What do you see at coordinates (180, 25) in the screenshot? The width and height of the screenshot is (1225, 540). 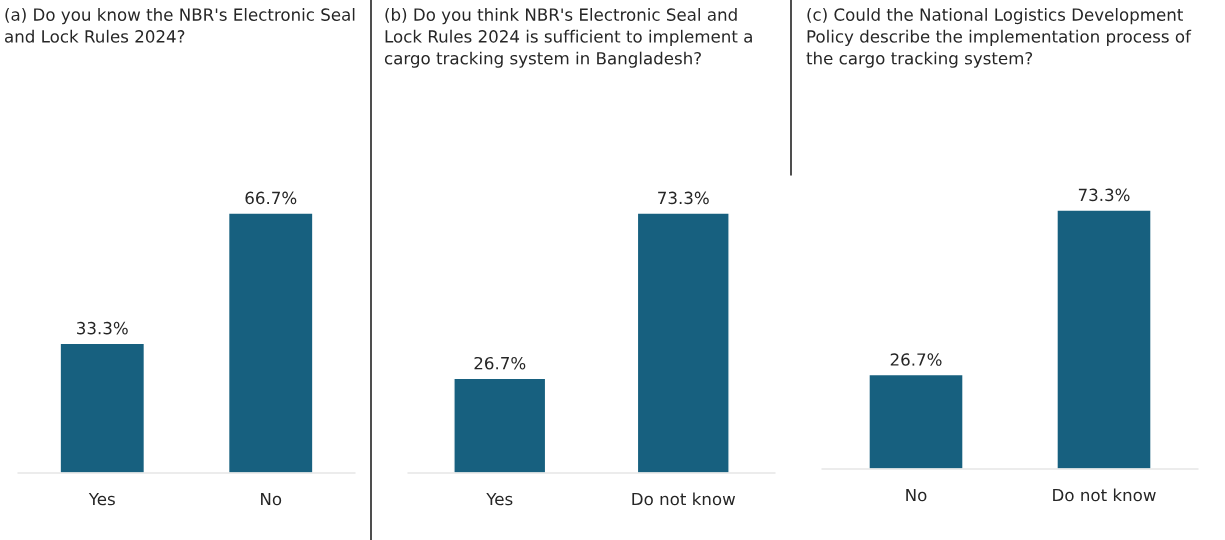 I see `chart-title: (a) Do you know the NBR's Electronic Seal and Lock Rules 2024?` at bounding box center [180, 25].